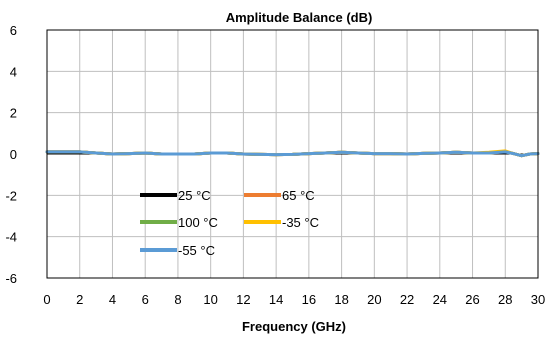 The height and width of the screenshot is (341, 549). I want to click on x-tick-label: 30, so click(538, 299).